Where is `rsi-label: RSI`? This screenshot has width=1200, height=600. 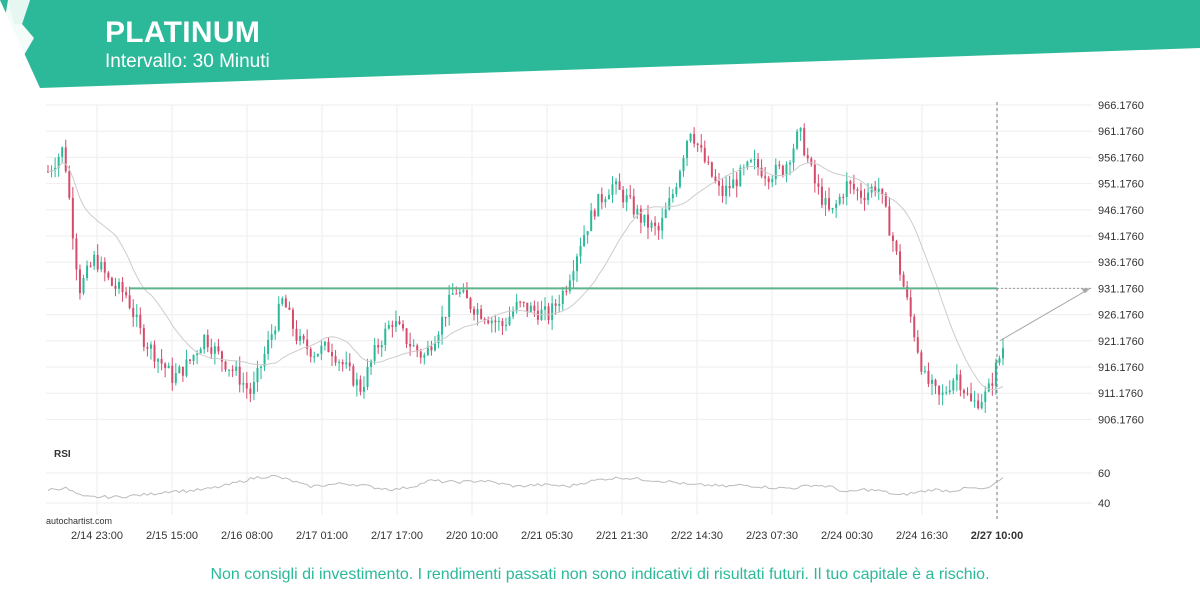 rsi-label: RSI is located at coordinates (62, 454).